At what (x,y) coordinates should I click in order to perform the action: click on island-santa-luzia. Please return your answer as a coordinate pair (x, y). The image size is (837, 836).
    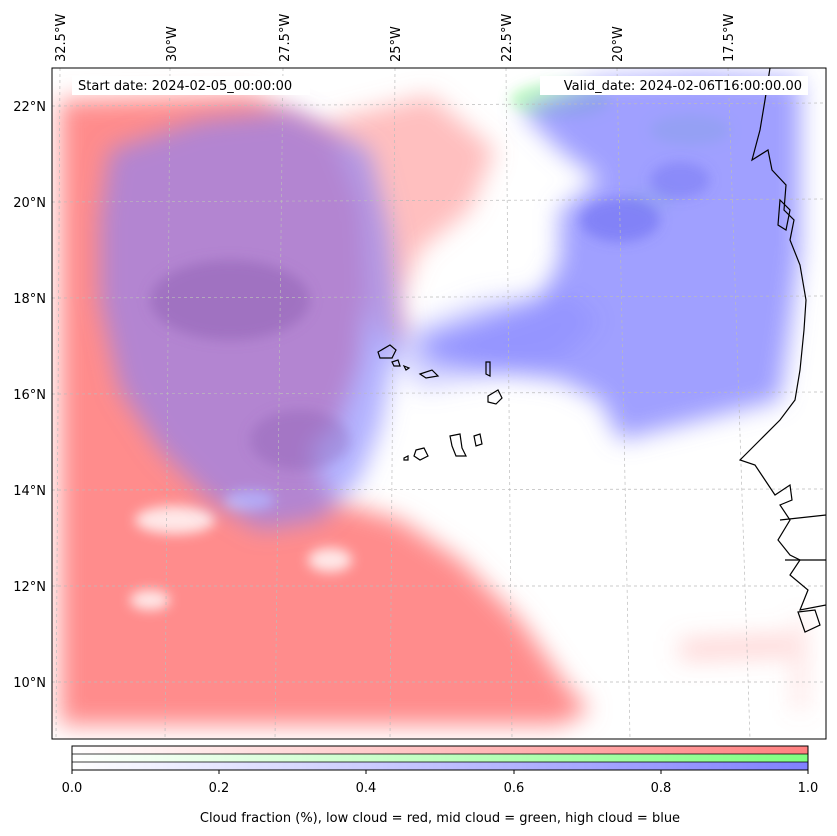
    Looking at the image, I should click on (406, 367).